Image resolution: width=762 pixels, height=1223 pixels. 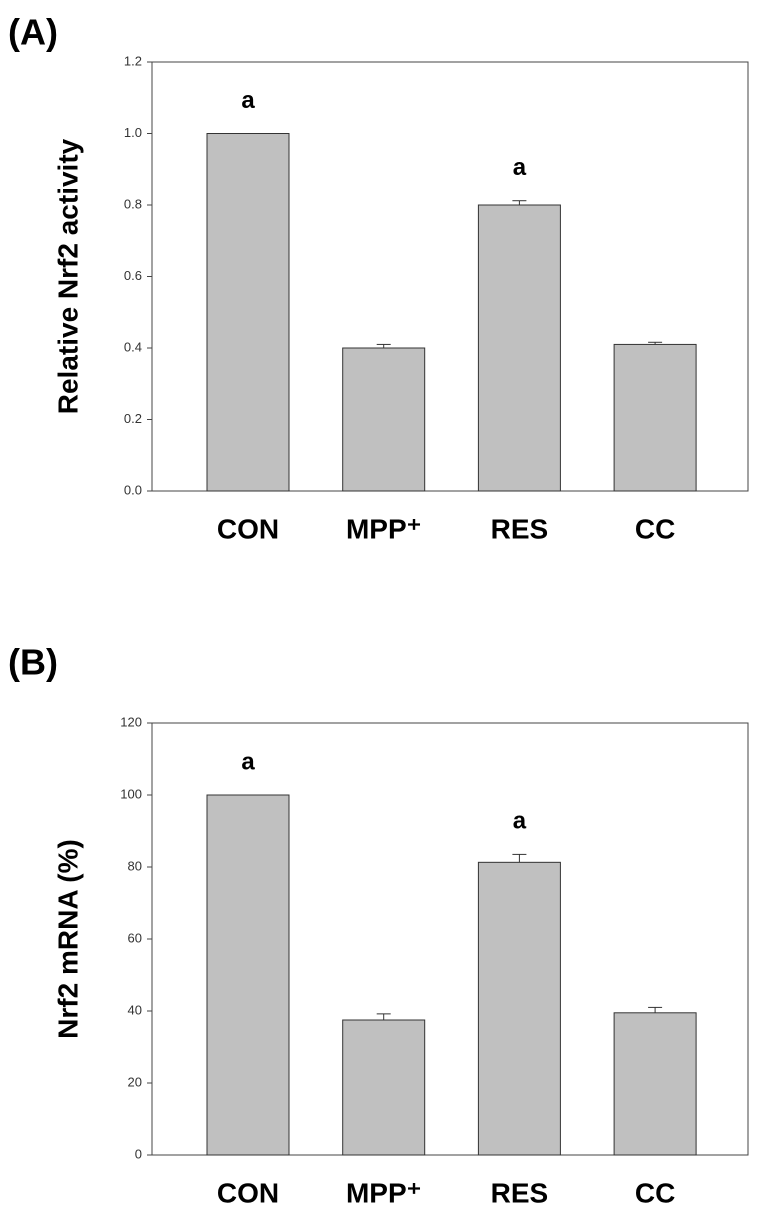 I want to click on y-axis-label: Nrf2 mRNA (%), so click(x=67, y=939).